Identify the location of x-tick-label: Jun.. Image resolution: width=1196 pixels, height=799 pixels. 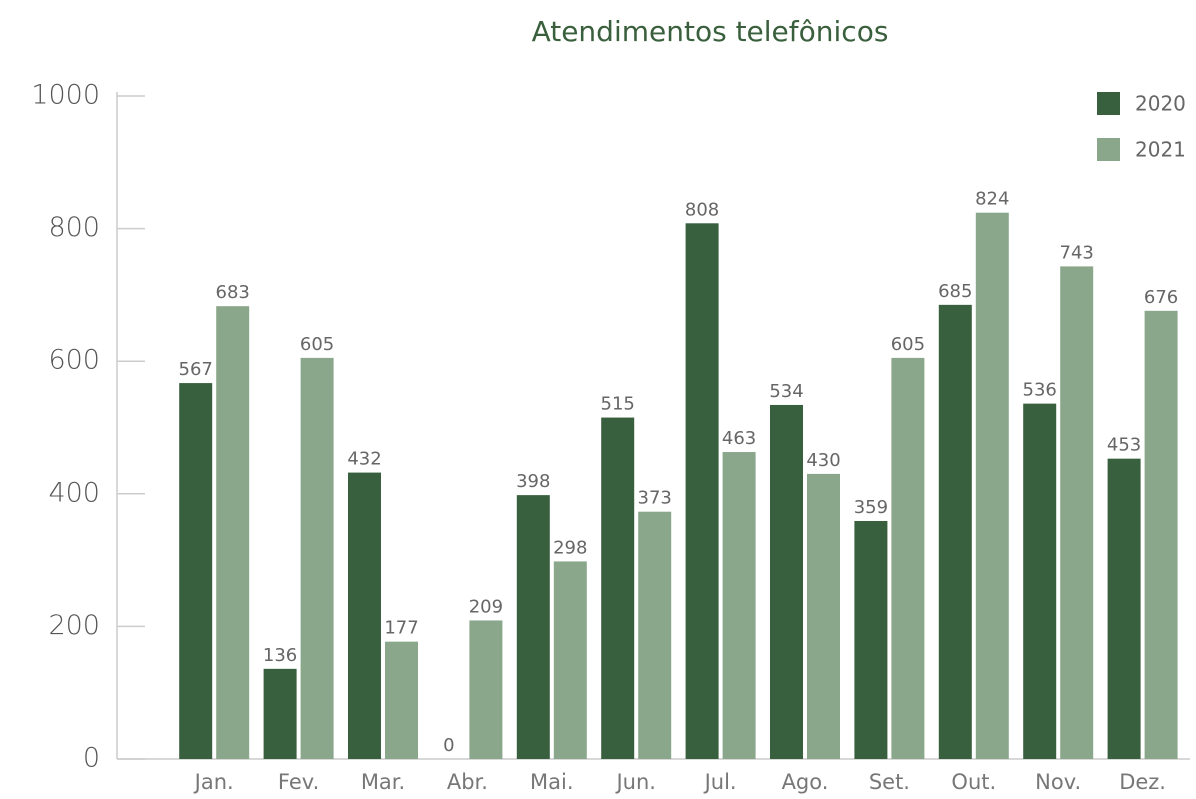
(635, 782).